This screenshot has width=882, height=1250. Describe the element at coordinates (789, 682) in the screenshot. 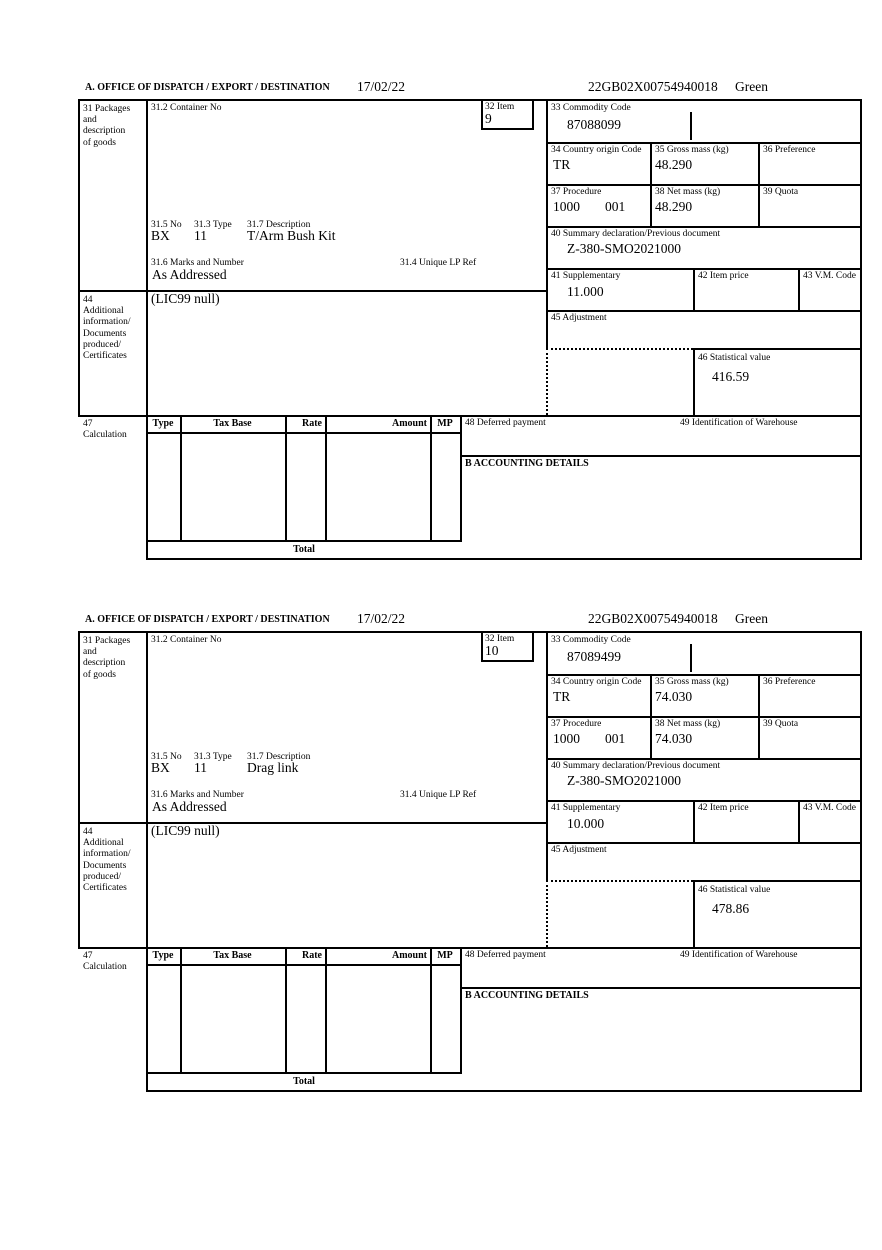

I see `preference-label: 36 Preference` at that location.